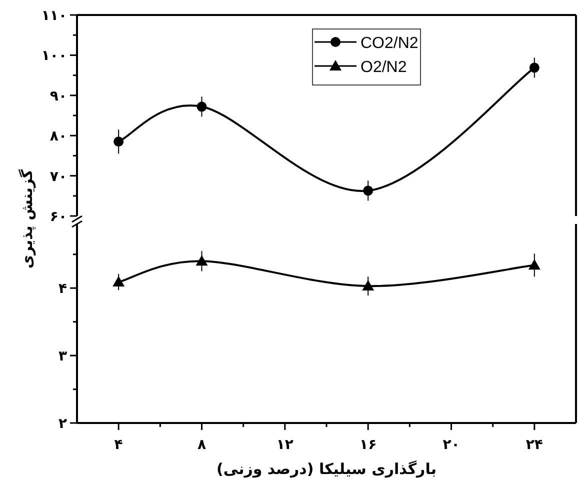  What do you see at coordinates (368, 445) in the screenshot?
I see `x-tick-label: ۱۶` at bounding box center [368, 445].